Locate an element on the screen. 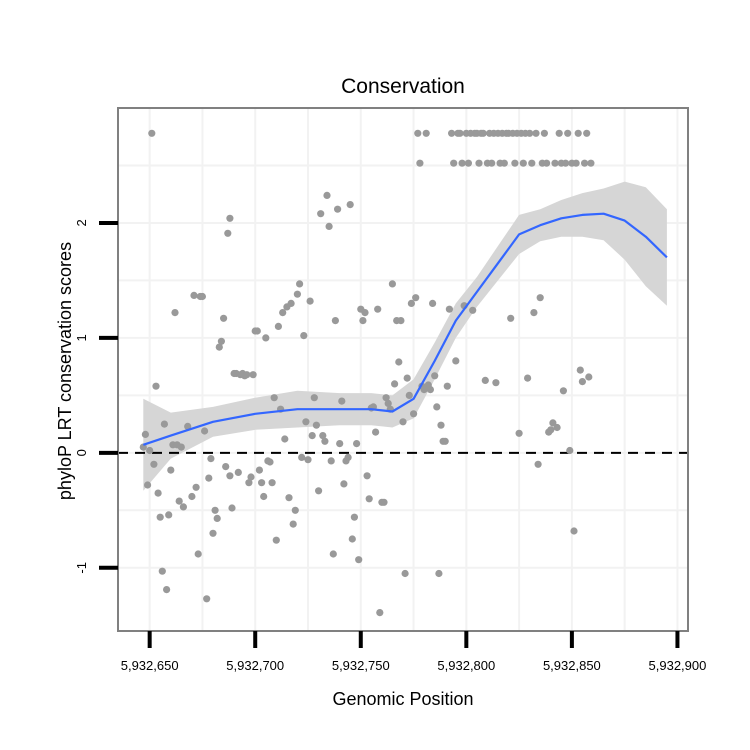 The height and width of the screenshot is (750, 750). y-tick-label: 2 is located at coordinates (81, 222).